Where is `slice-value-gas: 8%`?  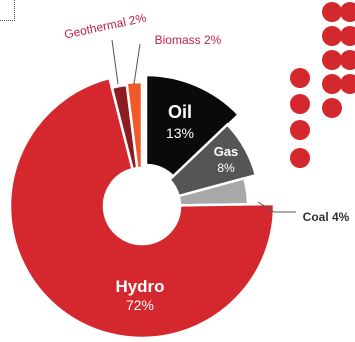
slice-value-gas: 8% is located at coordinates (226, 168).